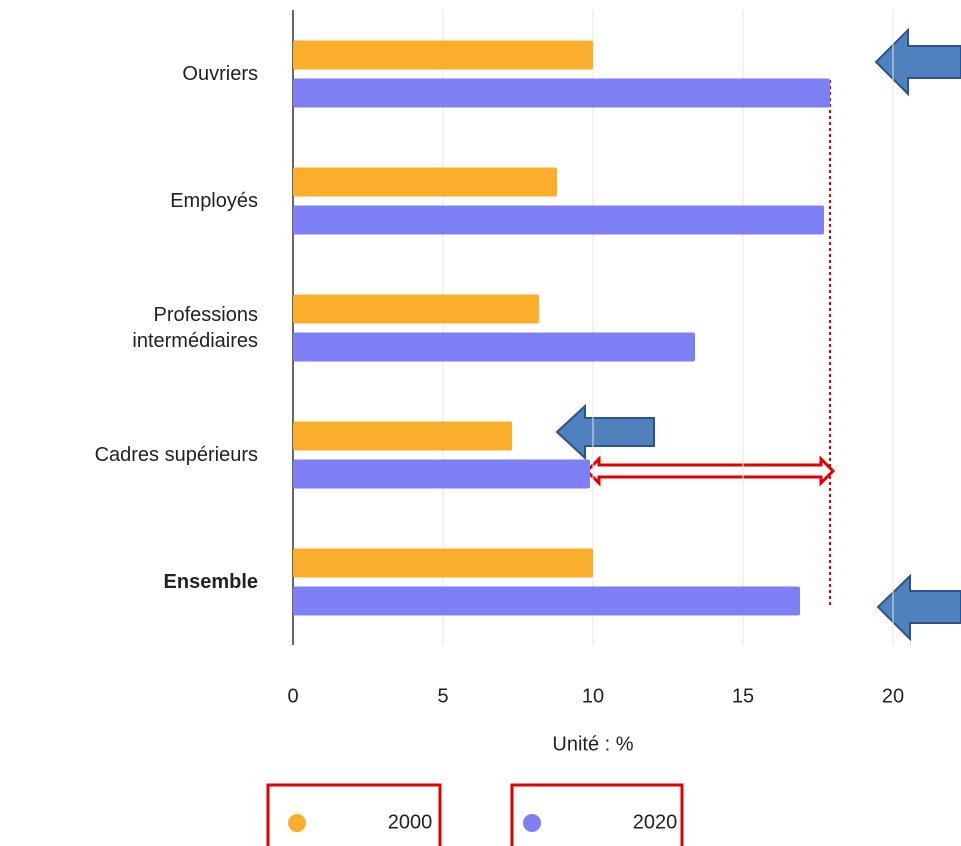 Image resolution: width=961 pixels, height=846 pixels. What do you see at coordinates (592, 744) in the screenshot?
I see `x-axis-title: Unité : %` at bounding box center [592, 744].